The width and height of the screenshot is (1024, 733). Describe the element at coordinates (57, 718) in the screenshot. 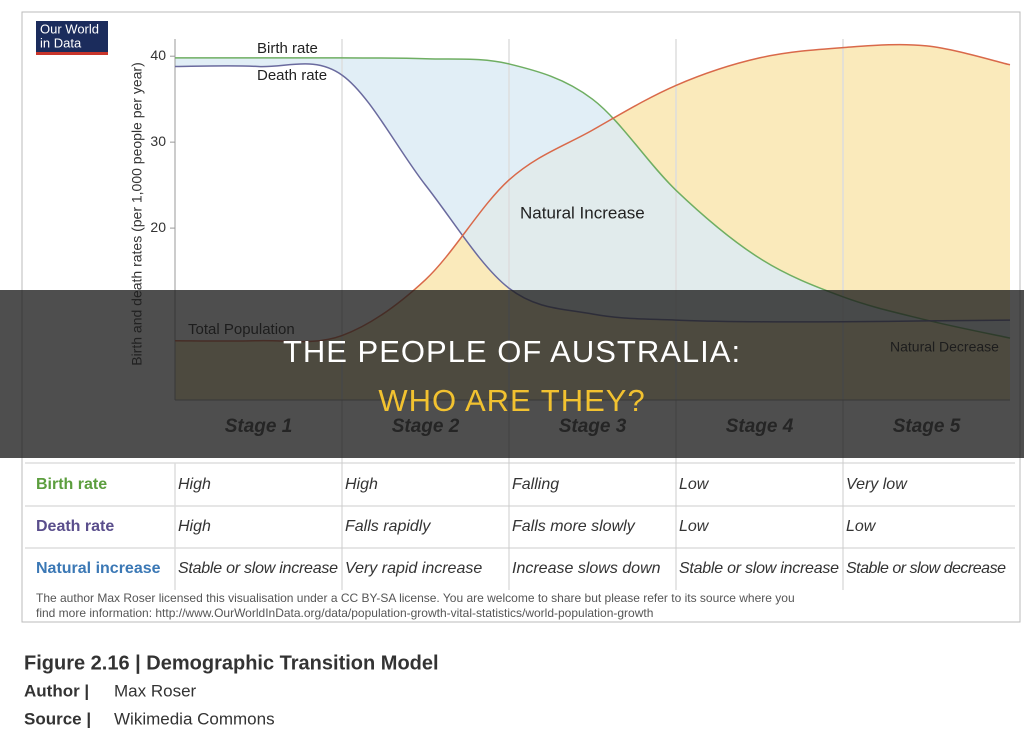

I see `caption-label: Source |` at that location.